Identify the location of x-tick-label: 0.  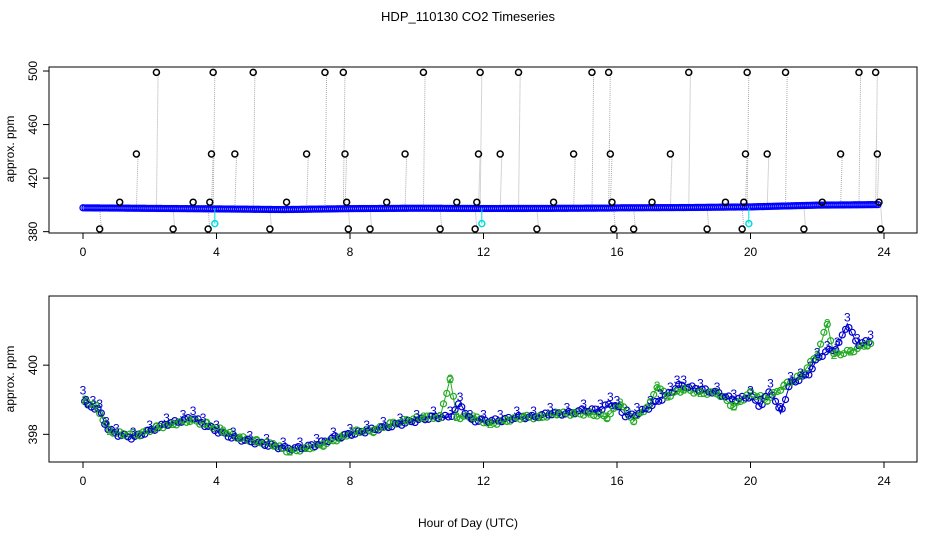
(83, 481).